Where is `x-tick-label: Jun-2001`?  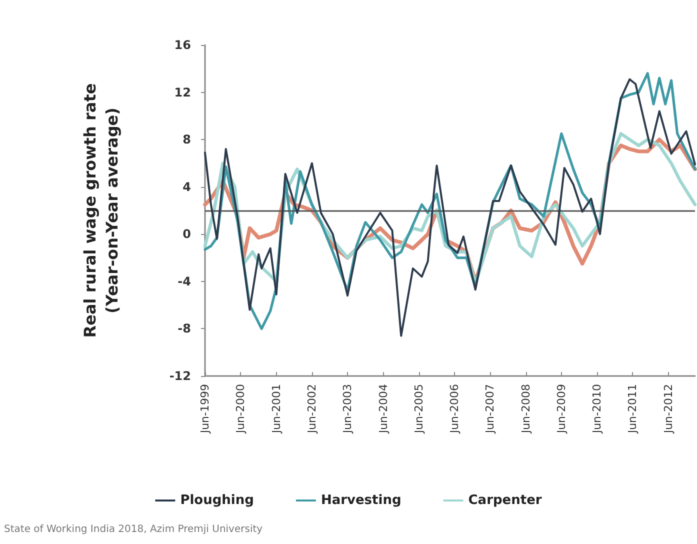
x-tick-label: Jun-2001 is located at coordinates (276, 409).